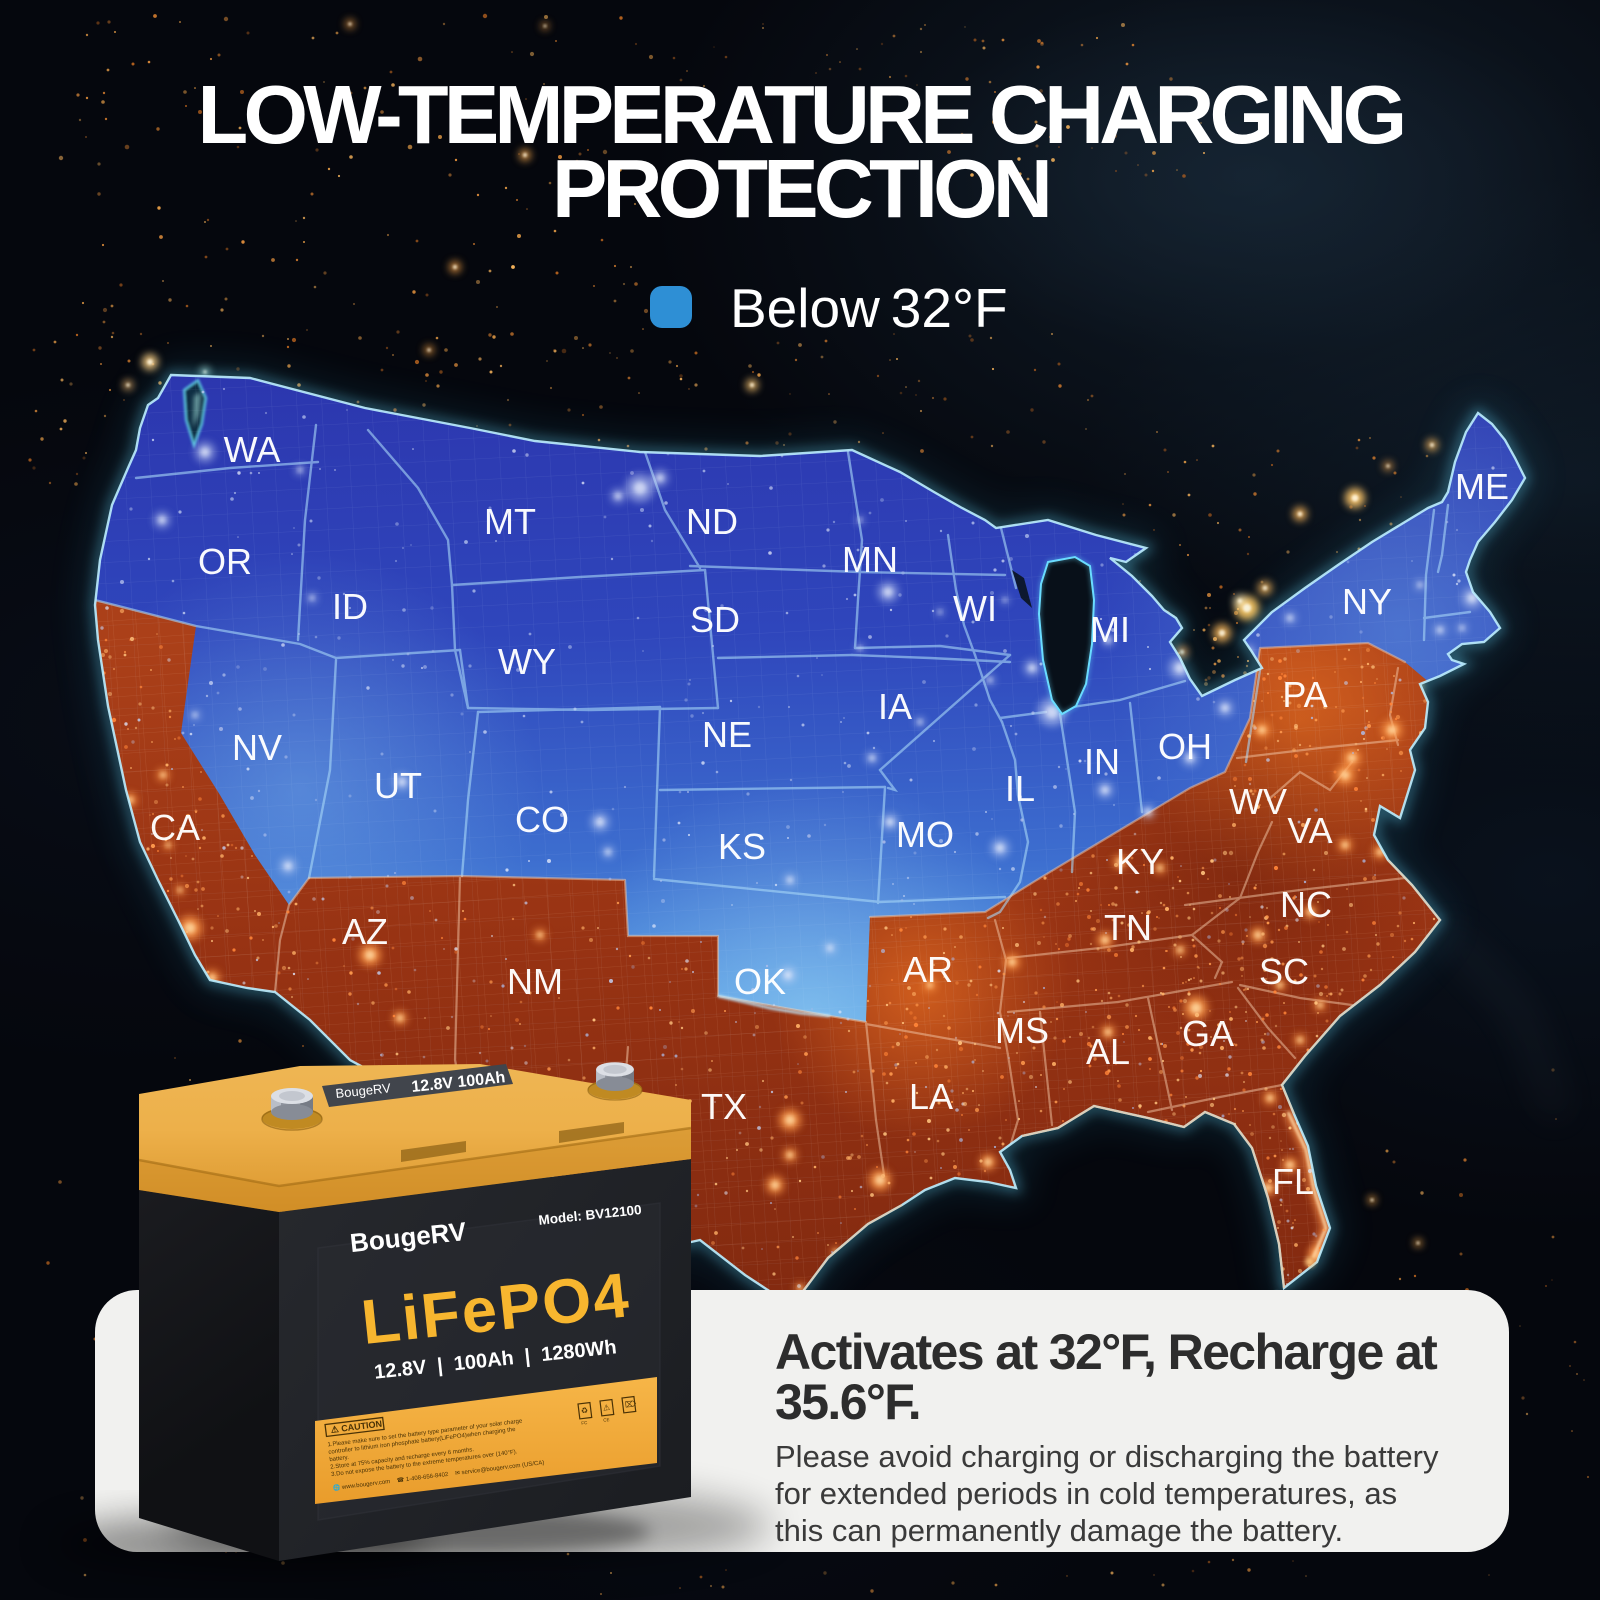 The height and width of the screenshot is (1600, 1600). I want to click on svg-text: WI, so click(975, 608).